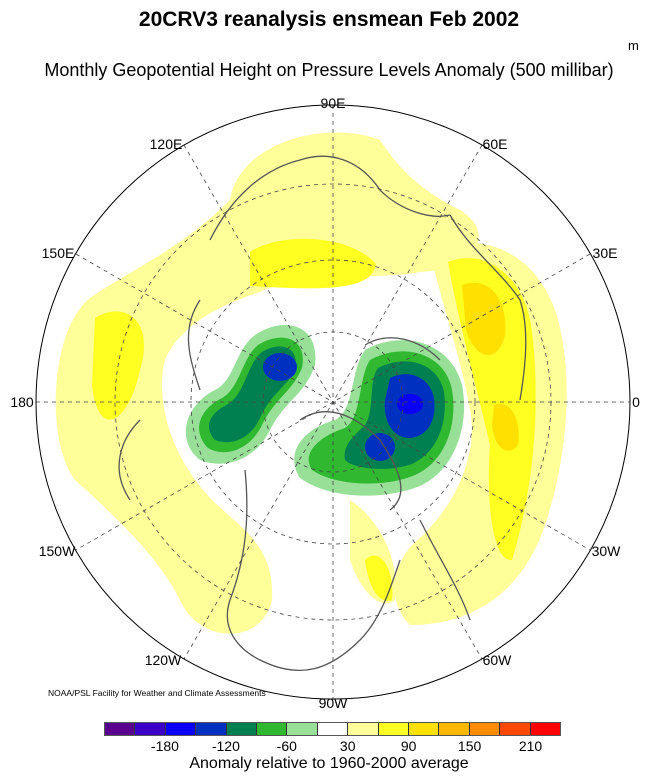 The height and width of the screenshot is (784, 658). What do you see at coordinates (225, 746) in the screenshot?
I see `colorbar-tick-label: -120` at bounding box center [225, 746].